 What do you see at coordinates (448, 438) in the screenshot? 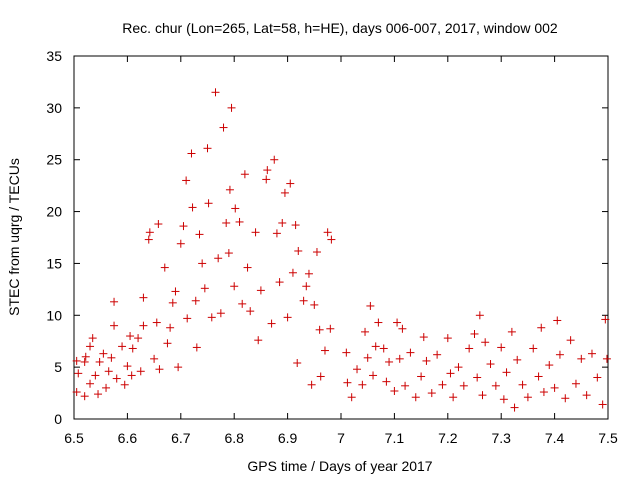
I see `x-tick-label: 7.2` at bounding box center [448, 438].